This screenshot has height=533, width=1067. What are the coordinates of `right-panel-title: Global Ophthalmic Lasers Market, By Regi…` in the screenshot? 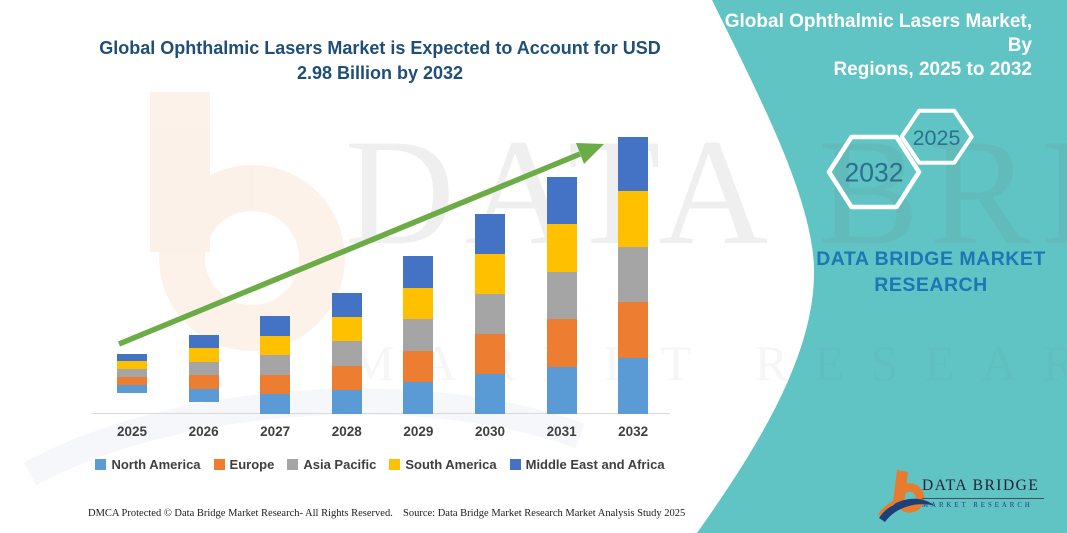 It's located at (867, 46).